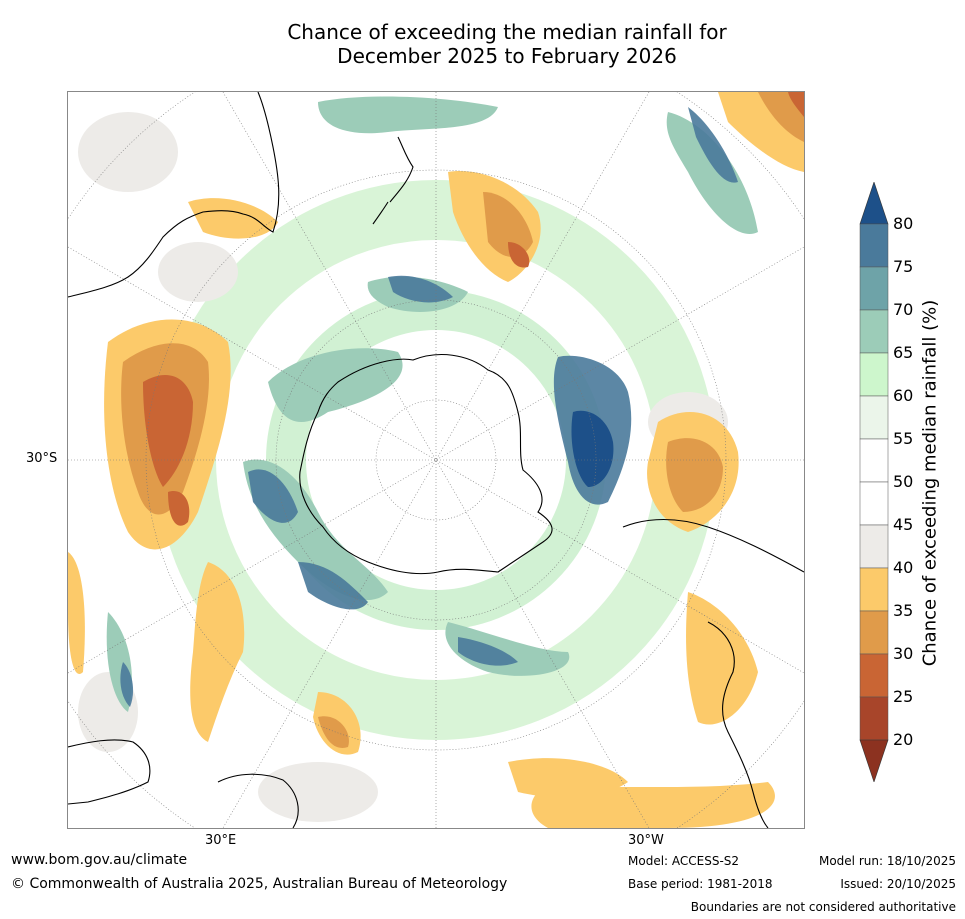 Image resolution: width=965 pixels, height=919 pixels. Describe the element at coordinates (903, 266) in the screenshot. I see `colorbar-tick-label: 75` at that location.